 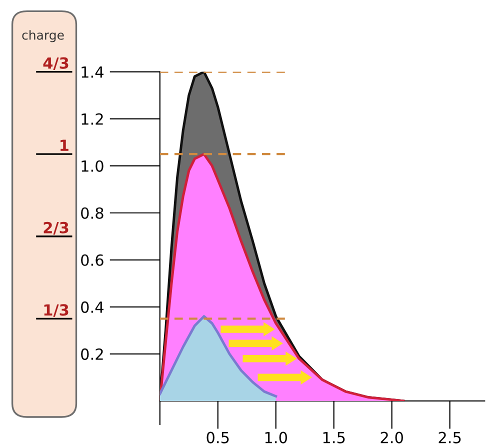 I want to click on y-tick-label: 1.0, so click(x=93, y=166).